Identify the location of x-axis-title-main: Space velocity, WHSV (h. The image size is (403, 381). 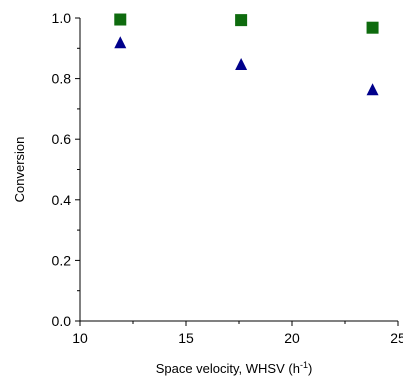
(228, 368).